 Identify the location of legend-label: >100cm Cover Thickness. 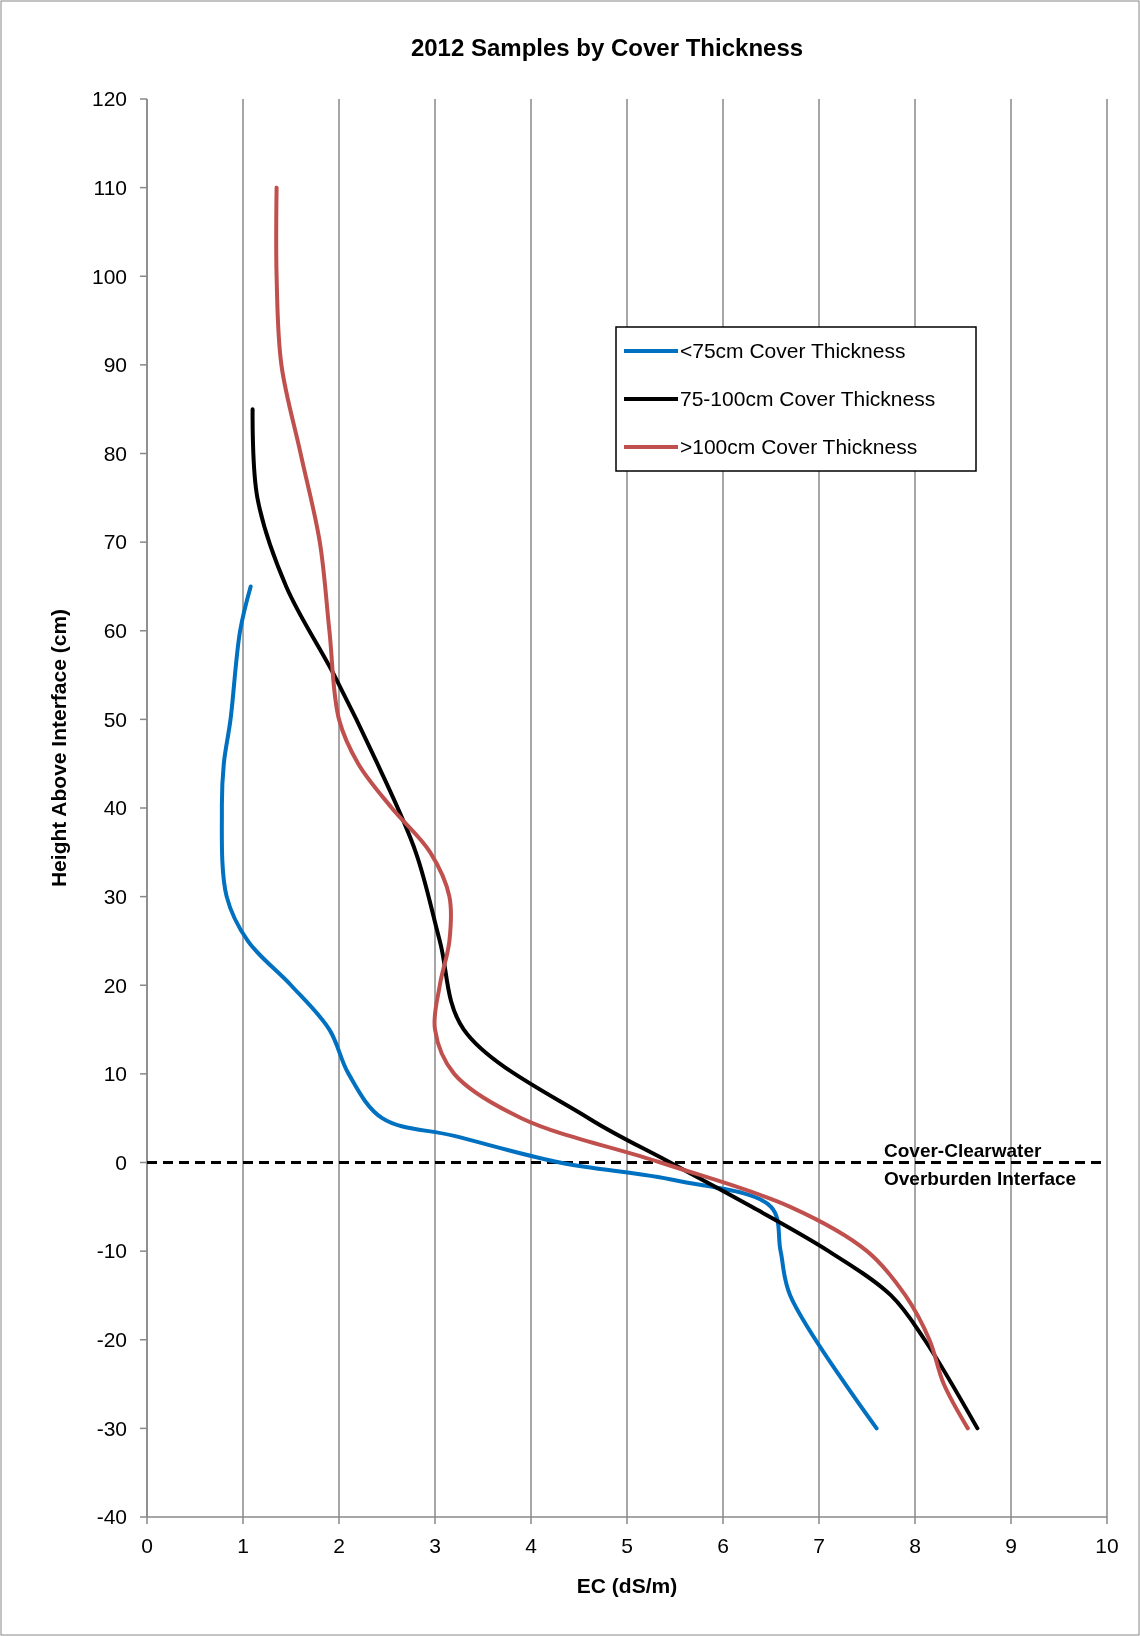
(799, 447).